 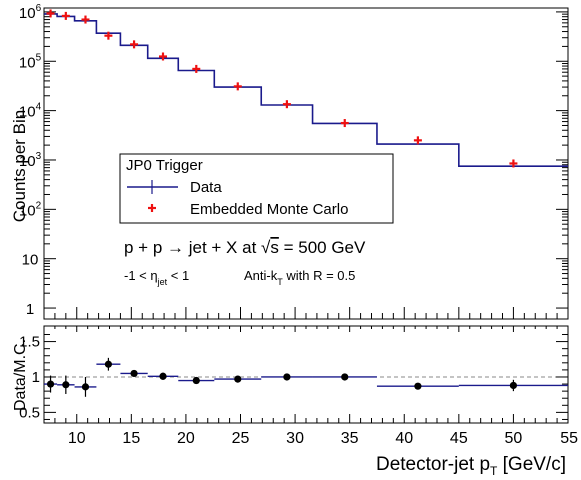 I want to click on ratio-y-tick-label: 1, so click(x=36, y=377).